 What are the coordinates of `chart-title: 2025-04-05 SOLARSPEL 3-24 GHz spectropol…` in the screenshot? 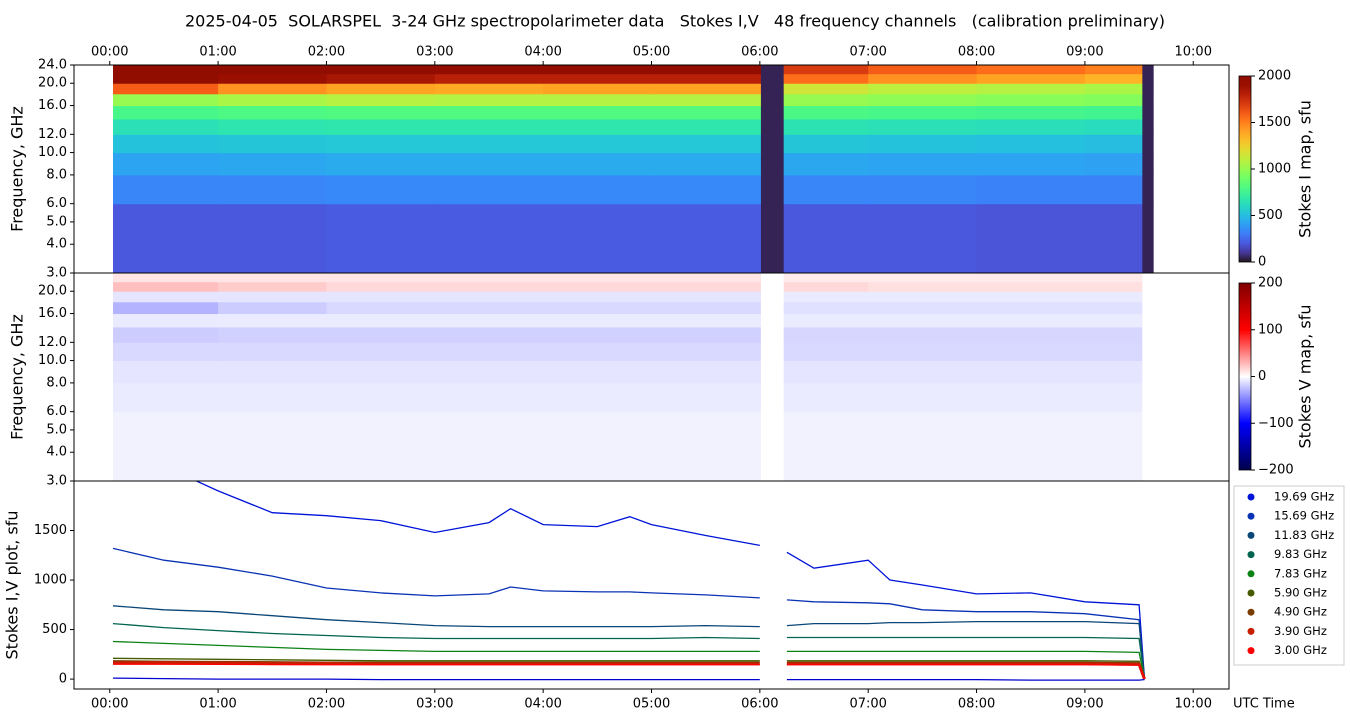 It's located at (675, 21).